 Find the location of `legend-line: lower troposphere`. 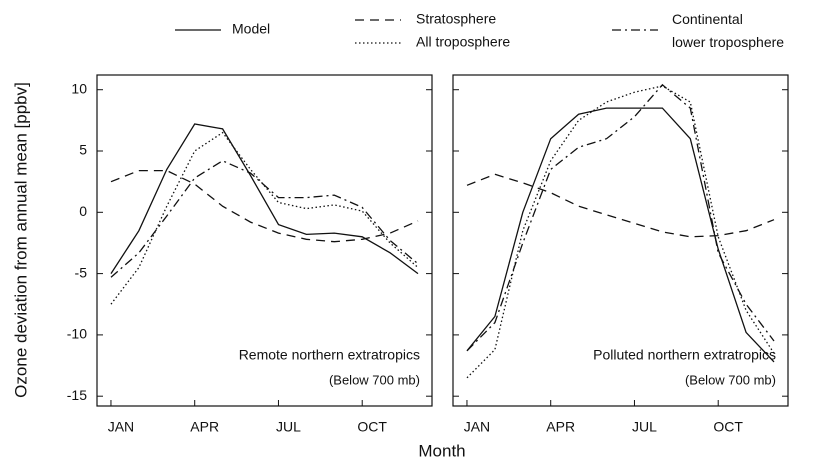

legend-line: lower troposphere is located at coordinates (728, 42).